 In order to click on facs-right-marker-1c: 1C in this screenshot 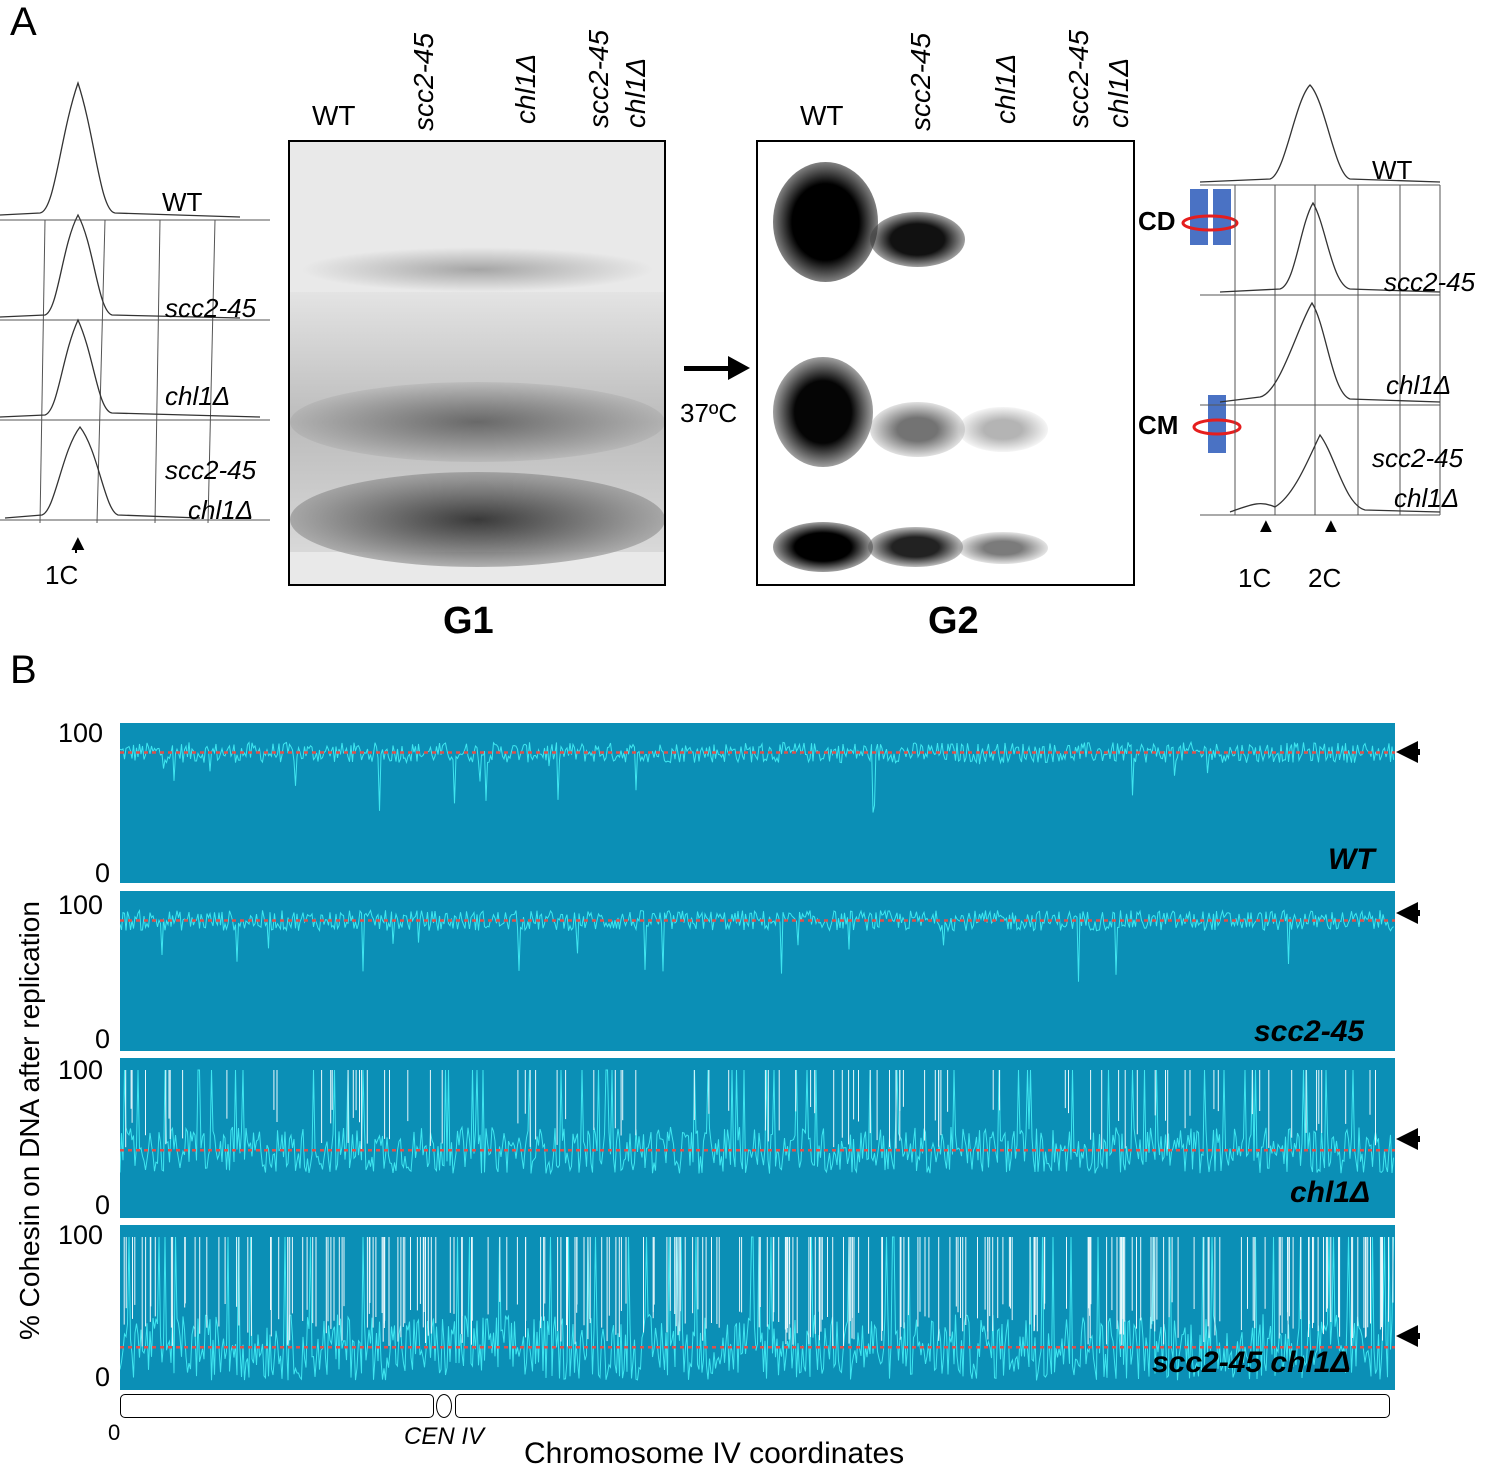, I will do `click(1255, 578)`.